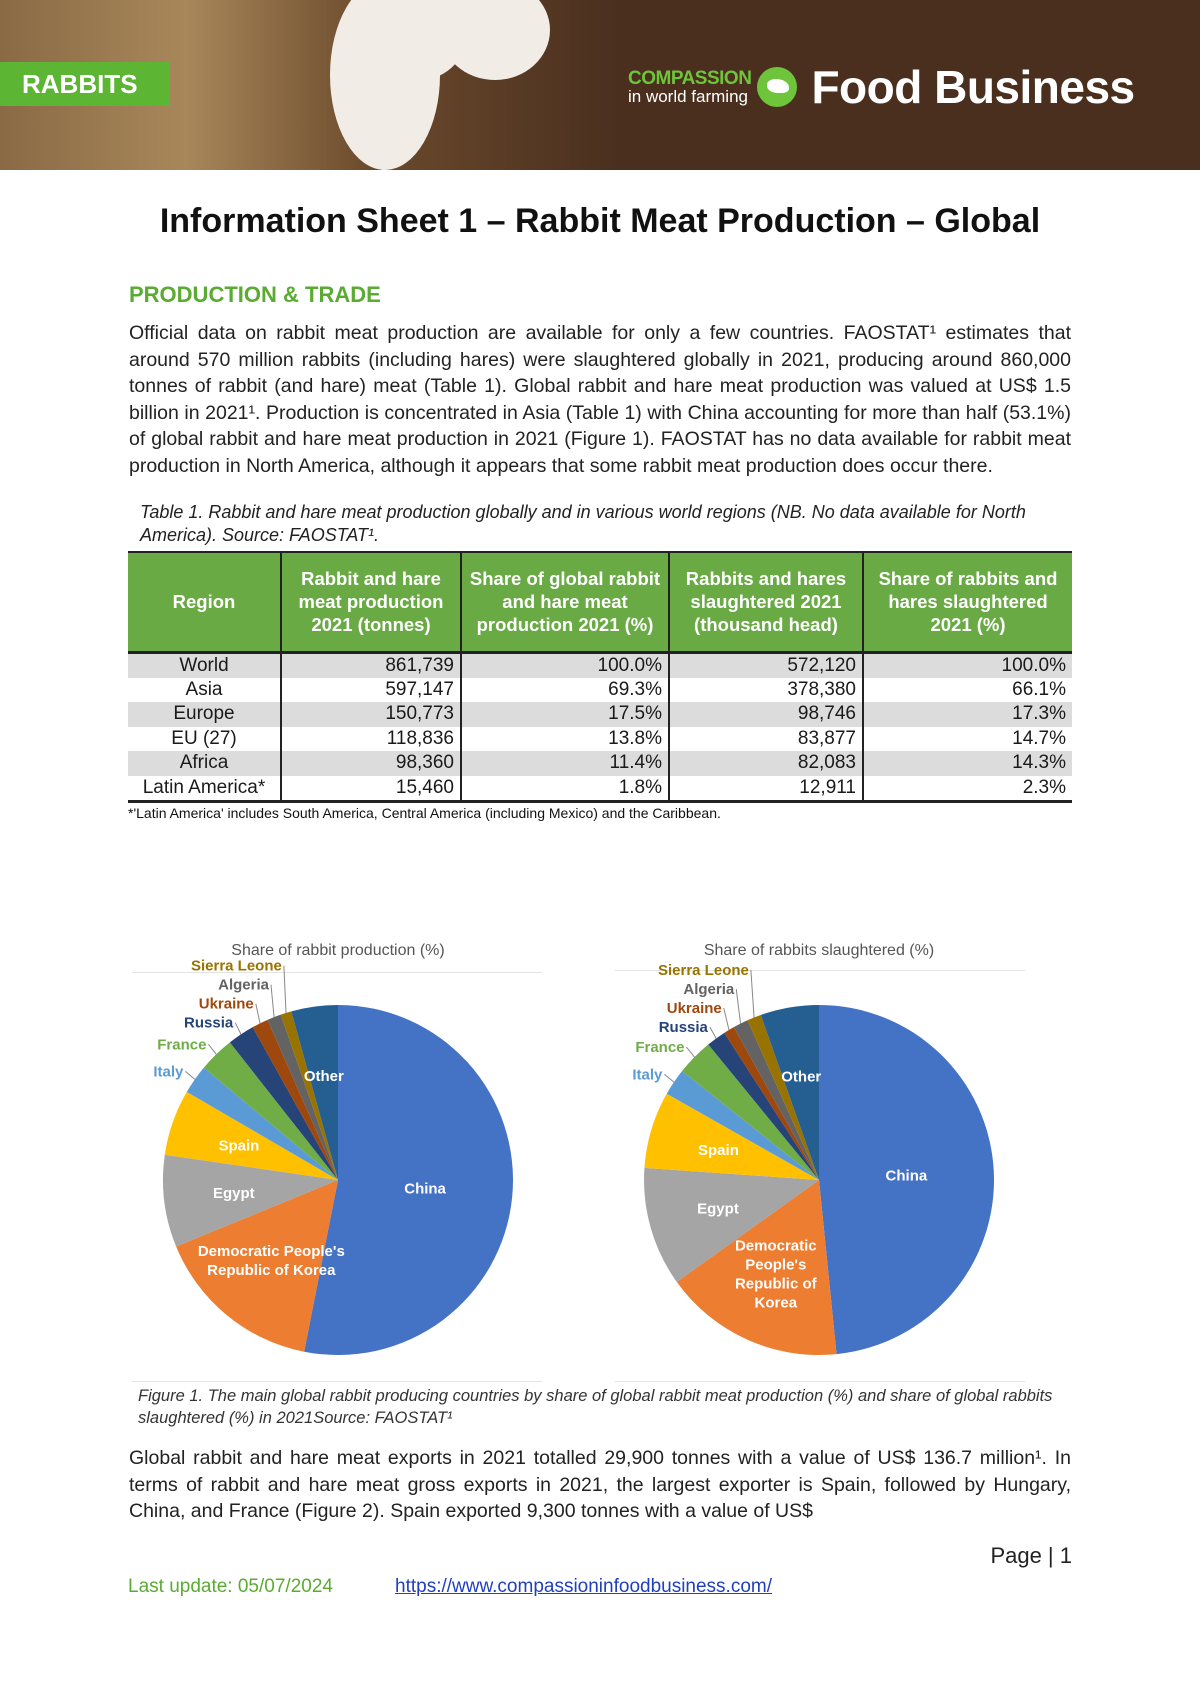 This screenshot has height=1696, width=1200. What do you see at coordinates (765, 714) in the screenshot?
I see `table-cell: 98,746` at bounding box center [765, 714].